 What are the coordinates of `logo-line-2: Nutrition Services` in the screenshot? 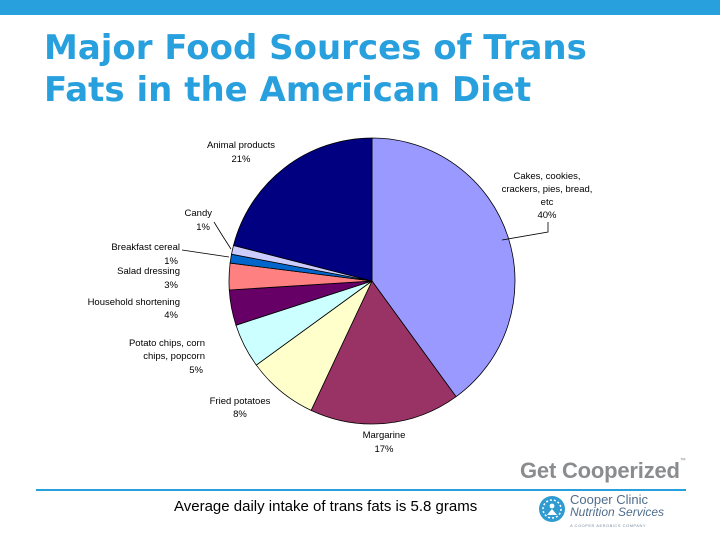 It's located at (617, 512).